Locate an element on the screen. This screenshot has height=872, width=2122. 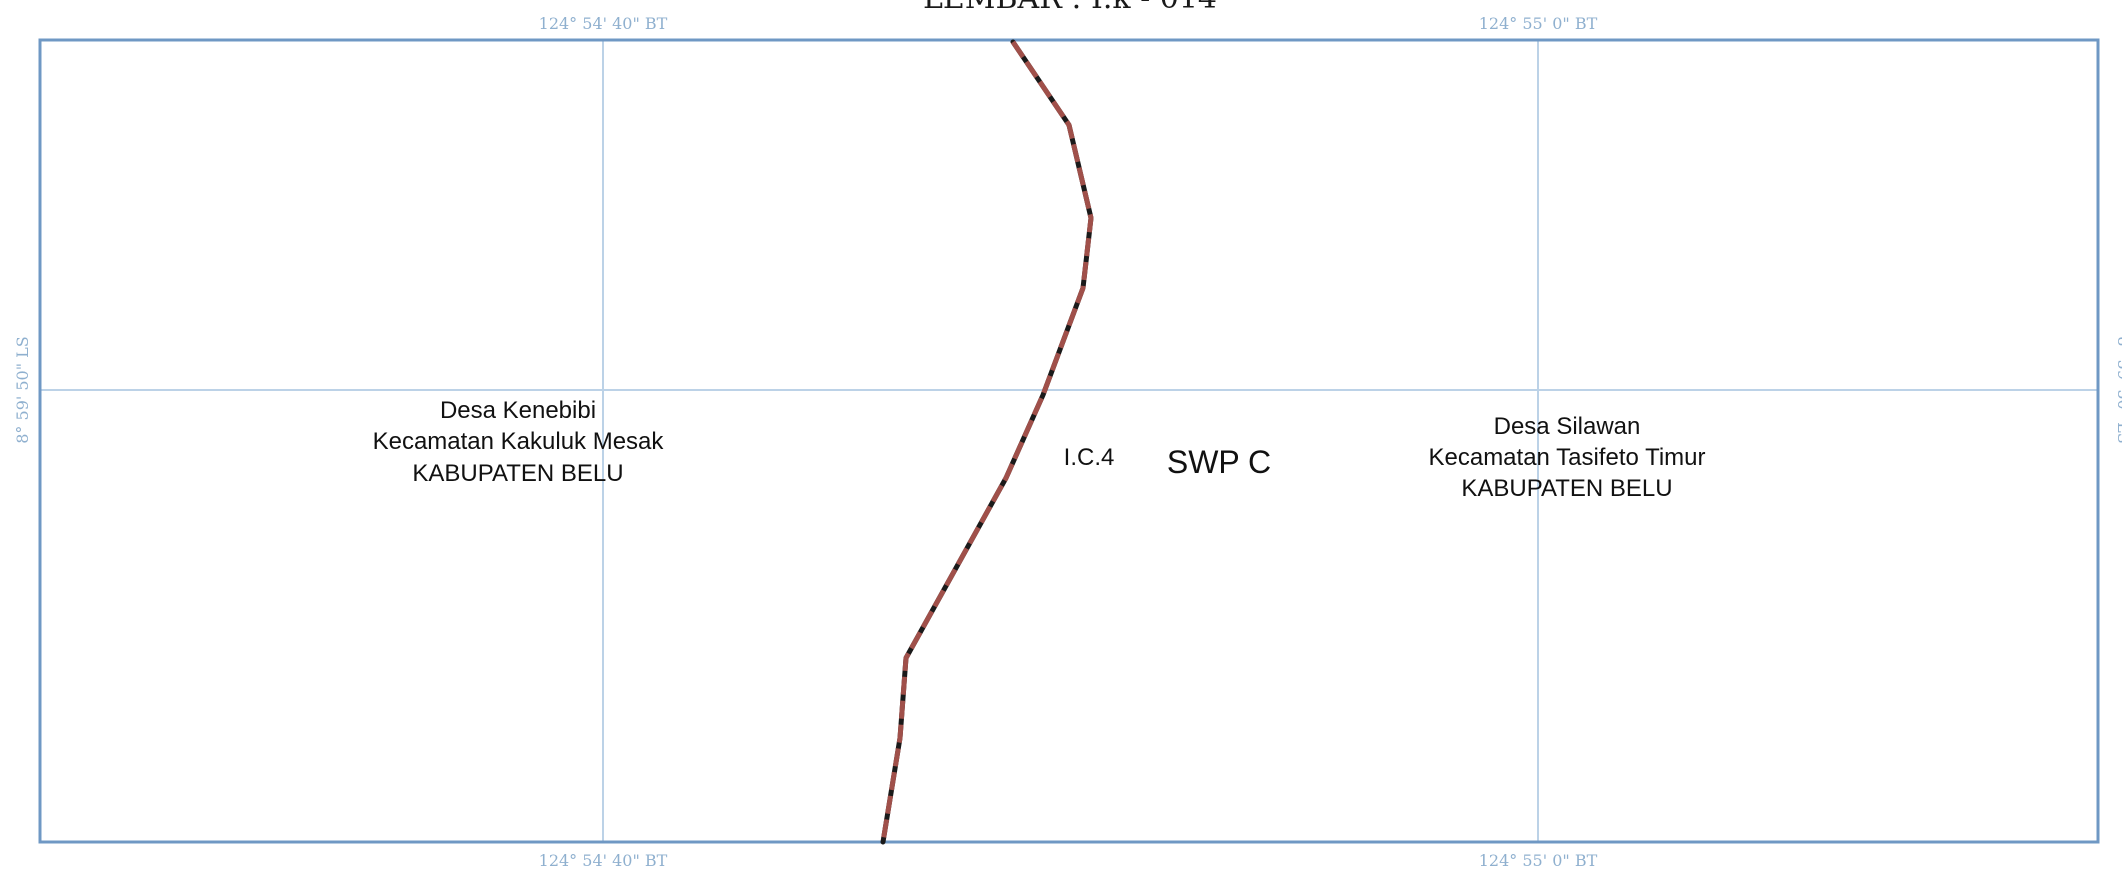
coord-label-bottom-right: 124° 55' 0" BT is located at coordinates (1538, 860).